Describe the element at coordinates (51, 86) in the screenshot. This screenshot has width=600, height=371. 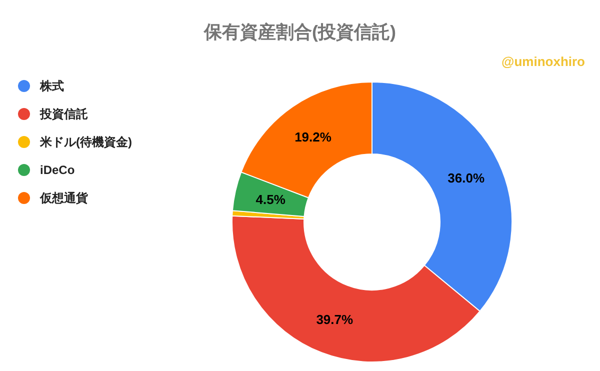
I see `legend-label: 株式` at that location.